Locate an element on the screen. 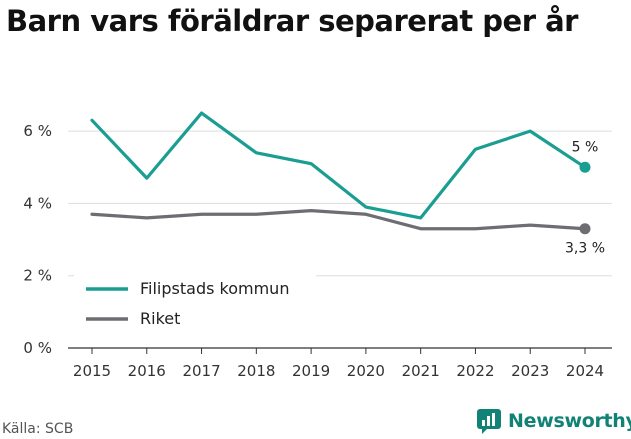 Image resolution: width=631 pixels, height=439 pixels. legend-label: Riket is located at coordinates (160, 318).